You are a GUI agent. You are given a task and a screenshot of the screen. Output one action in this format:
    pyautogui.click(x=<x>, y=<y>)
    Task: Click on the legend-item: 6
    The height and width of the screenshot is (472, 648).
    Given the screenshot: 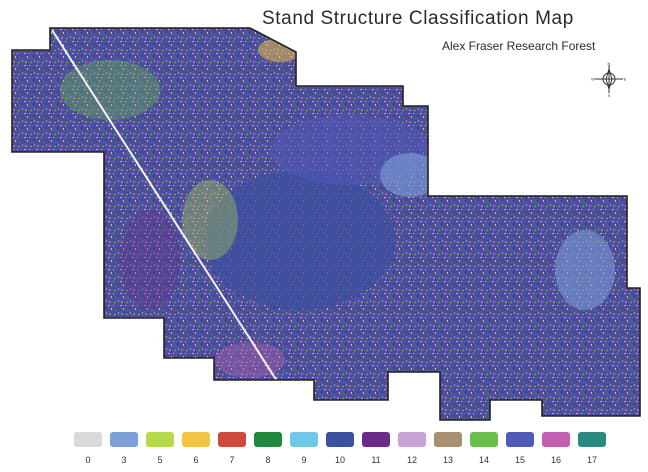 What is the action you would take?
    pyautogui.click(x=197, y=450)
    